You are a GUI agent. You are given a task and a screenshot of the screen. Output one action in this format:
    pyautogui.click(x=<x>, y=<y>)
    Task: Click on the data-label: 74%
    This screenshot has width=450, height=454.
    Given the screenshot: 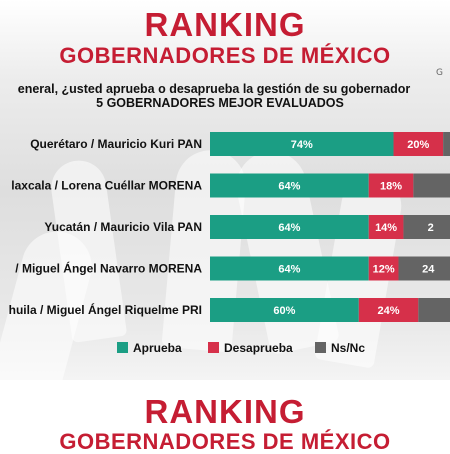 What is the action you would take?
    pyautogui.click(x=302, y=145)
    